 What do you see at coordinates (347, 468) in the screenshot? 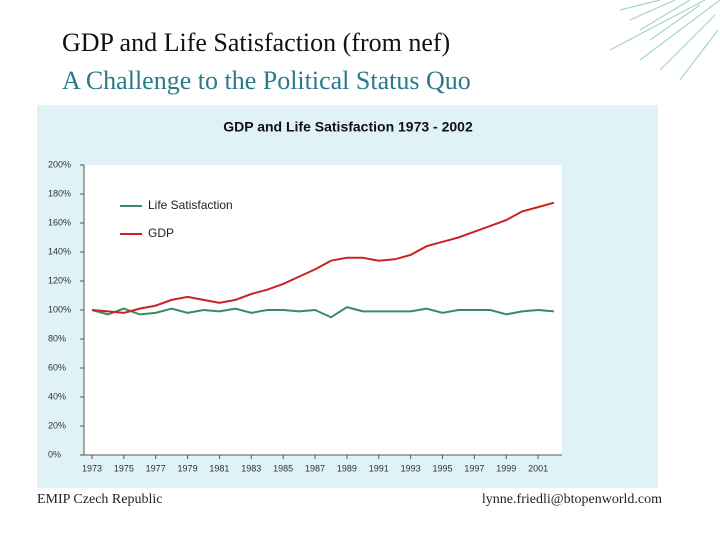
I see `x-tick-label: 1989` at bounding box center [347, 468].